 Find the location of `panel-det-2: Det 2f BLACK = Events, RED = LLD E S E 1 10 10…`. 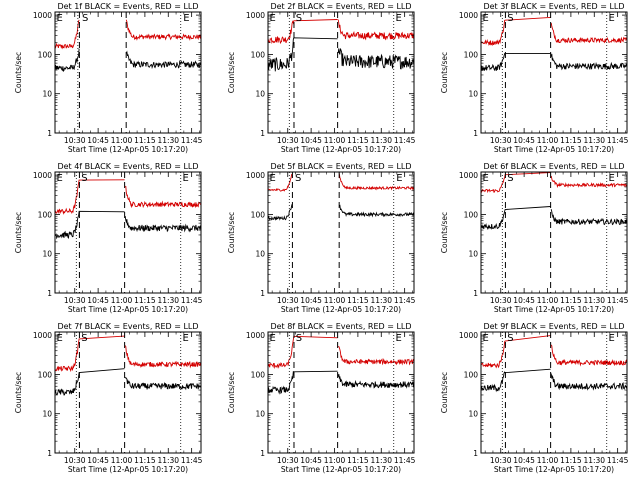

panel-det-2: Det 2f BLACK = Events, RED = LLD E S E 1 10 10… is located at coordinates (321, 78).